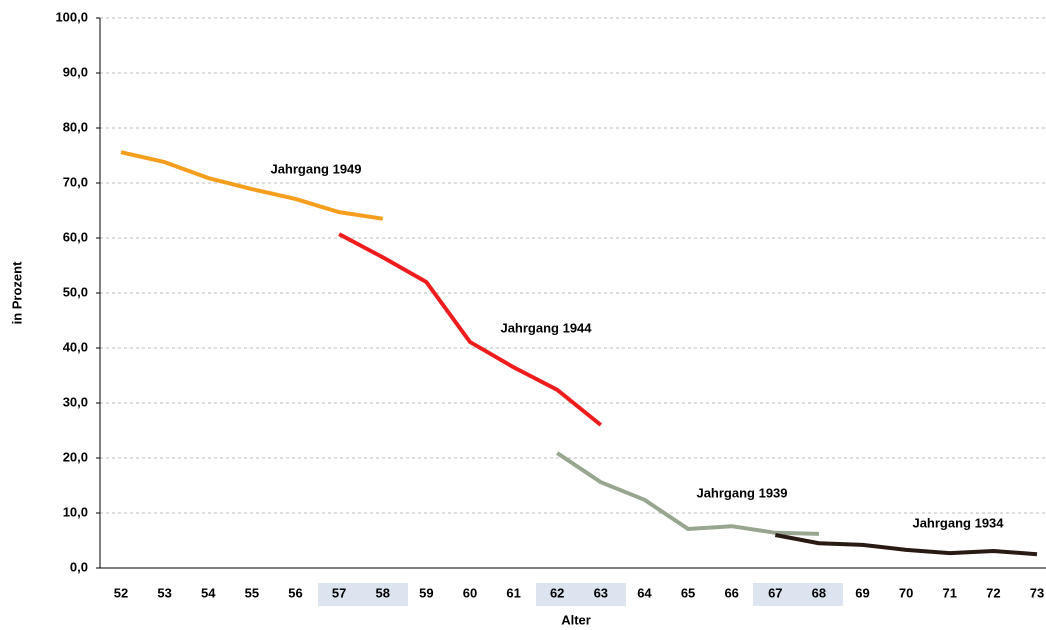  I want to click on x-axis-label: Alter, so click(576, 619).